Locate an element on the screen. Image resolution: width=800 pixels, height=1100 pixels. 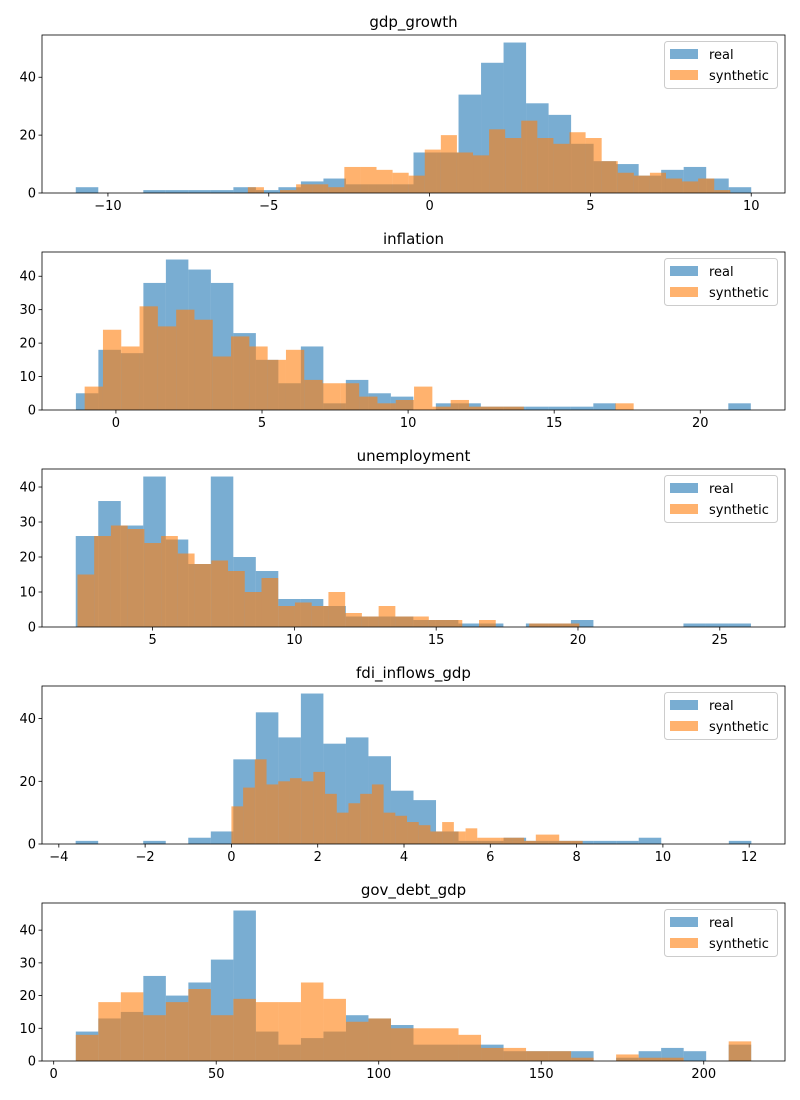
x-tick-label: 10 is located at coordinates (751, 206).